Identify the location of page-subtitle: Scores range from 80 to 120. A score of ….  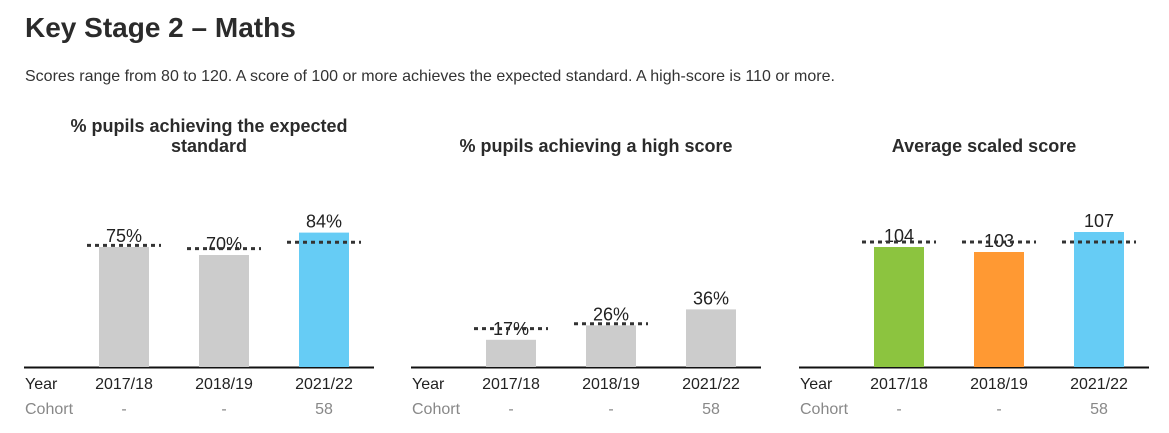
(430, 76).